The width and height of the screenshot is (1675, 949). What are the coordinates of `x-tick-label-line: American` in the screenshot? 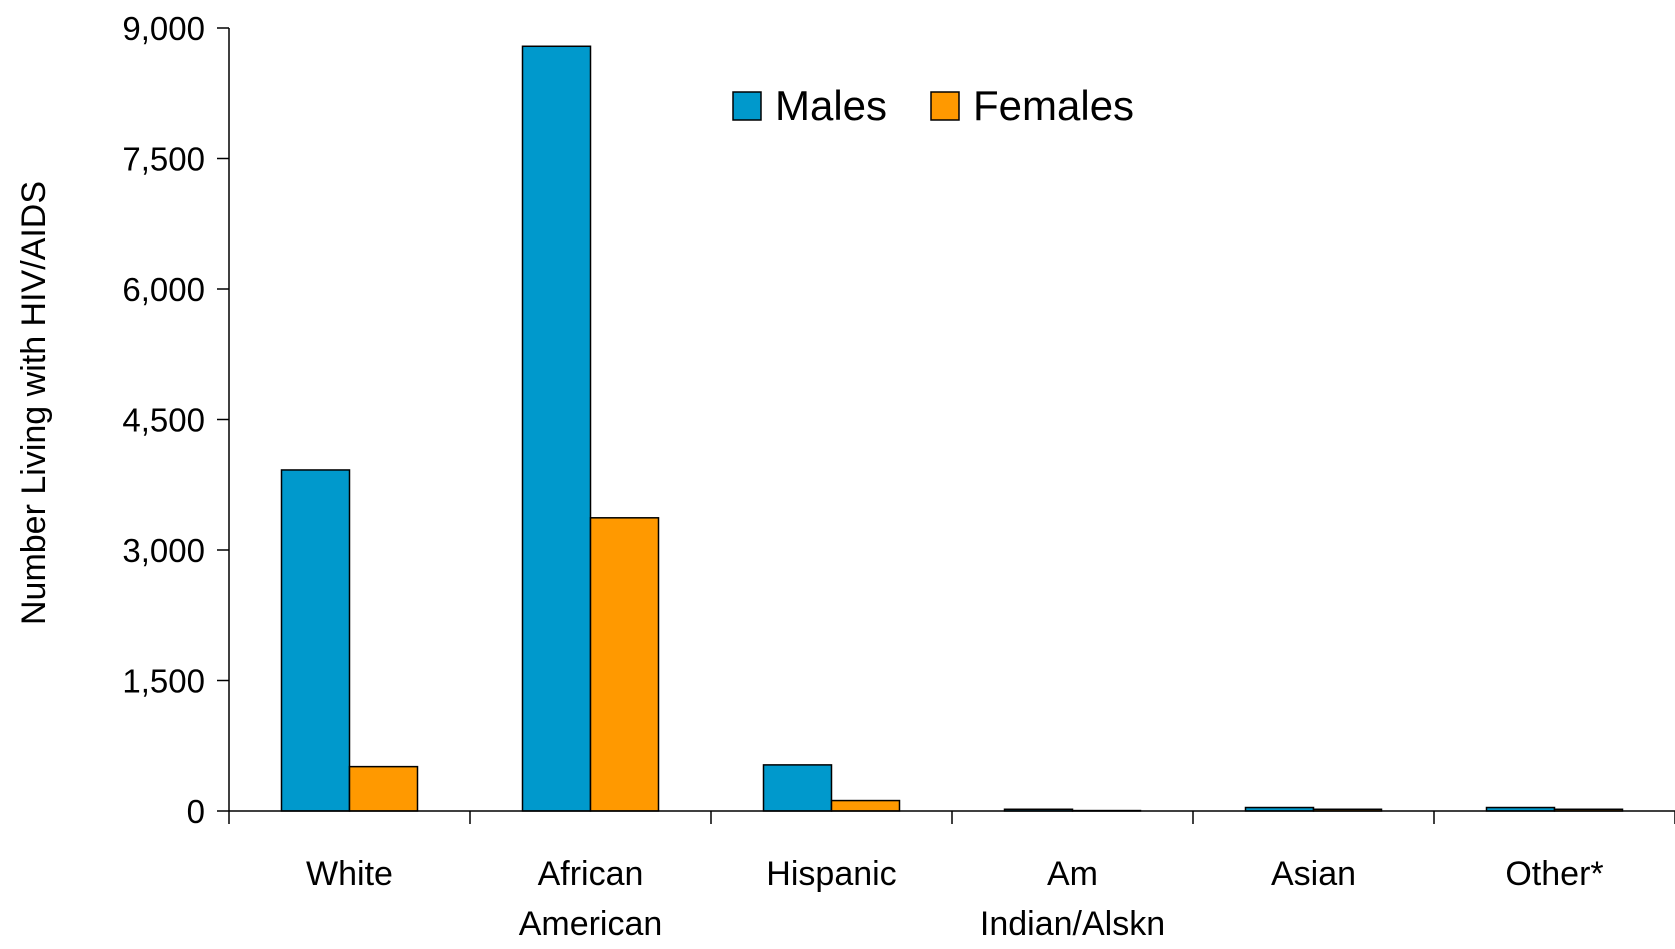 It's located at (591, 924).